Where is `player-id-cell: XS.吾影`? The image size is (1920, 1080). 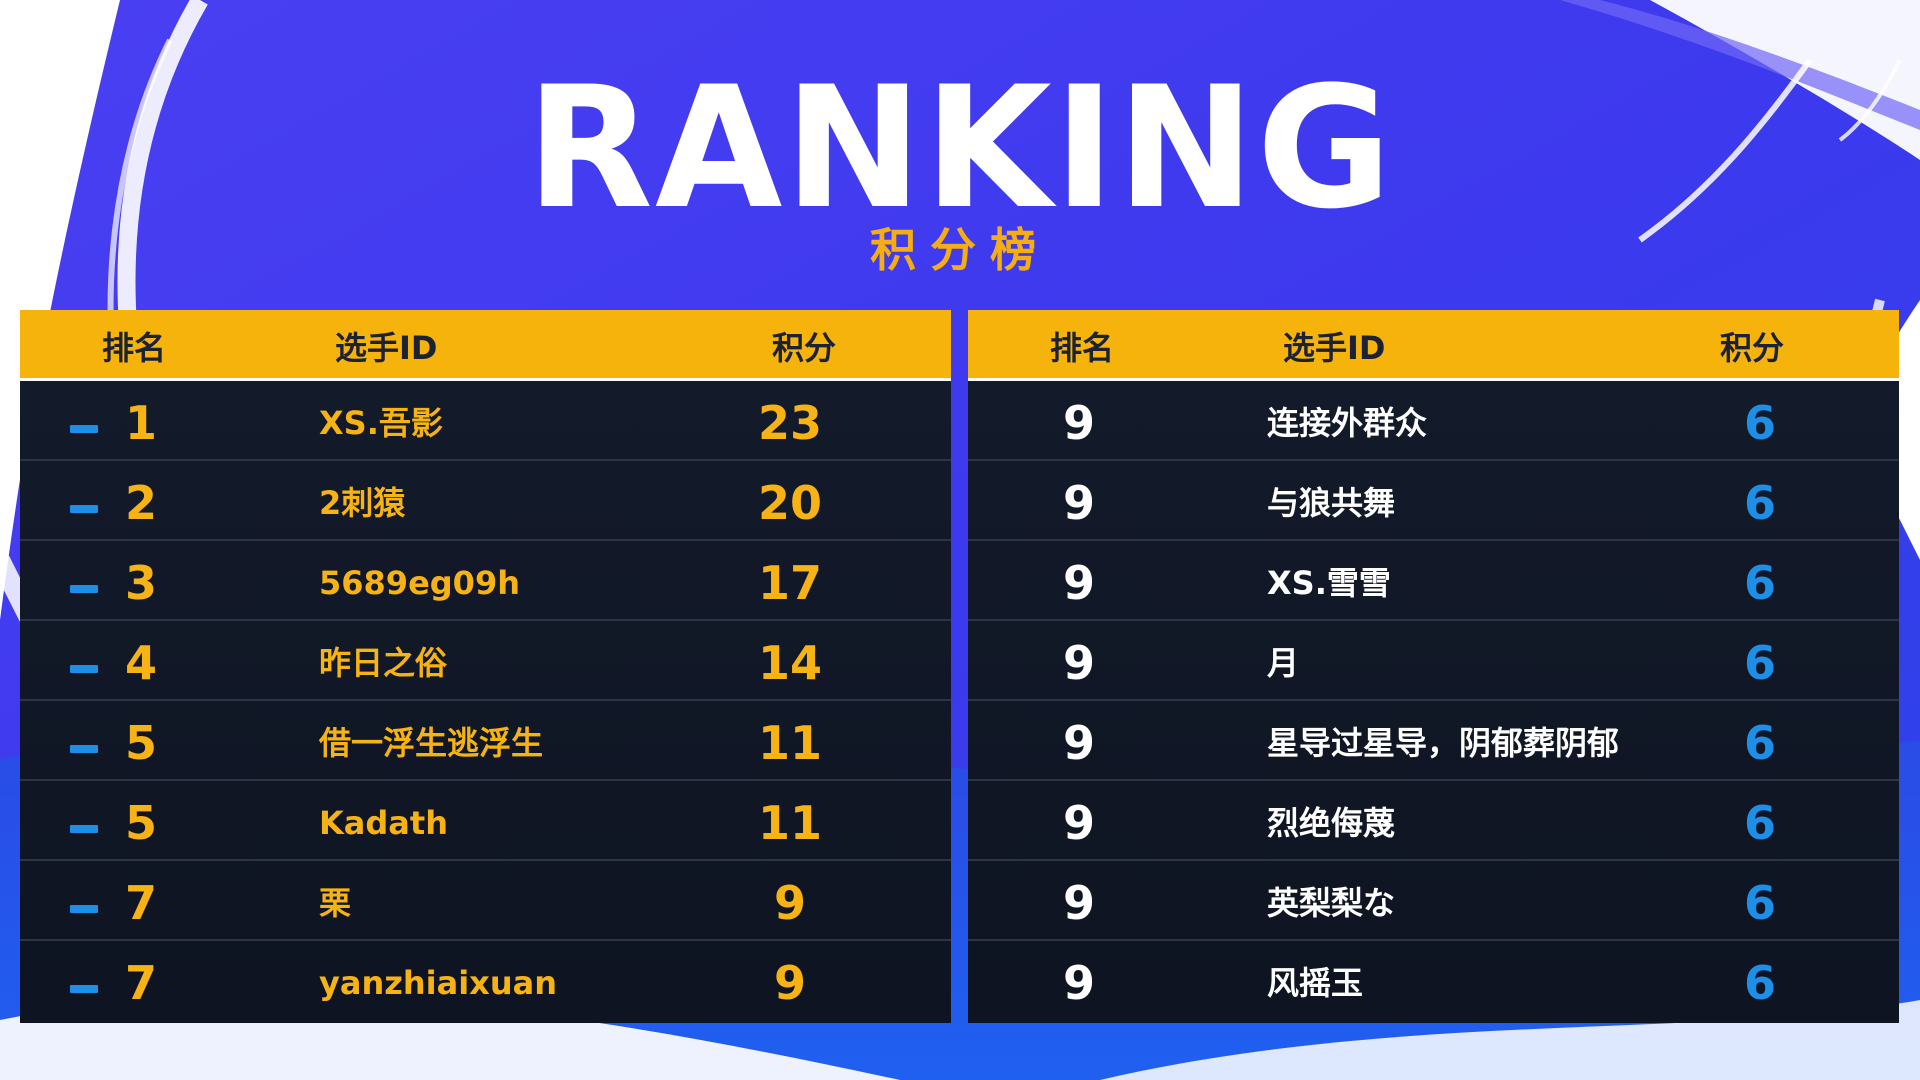
player-id-cell: XS.吾影 is located at coordinates (381, 423).